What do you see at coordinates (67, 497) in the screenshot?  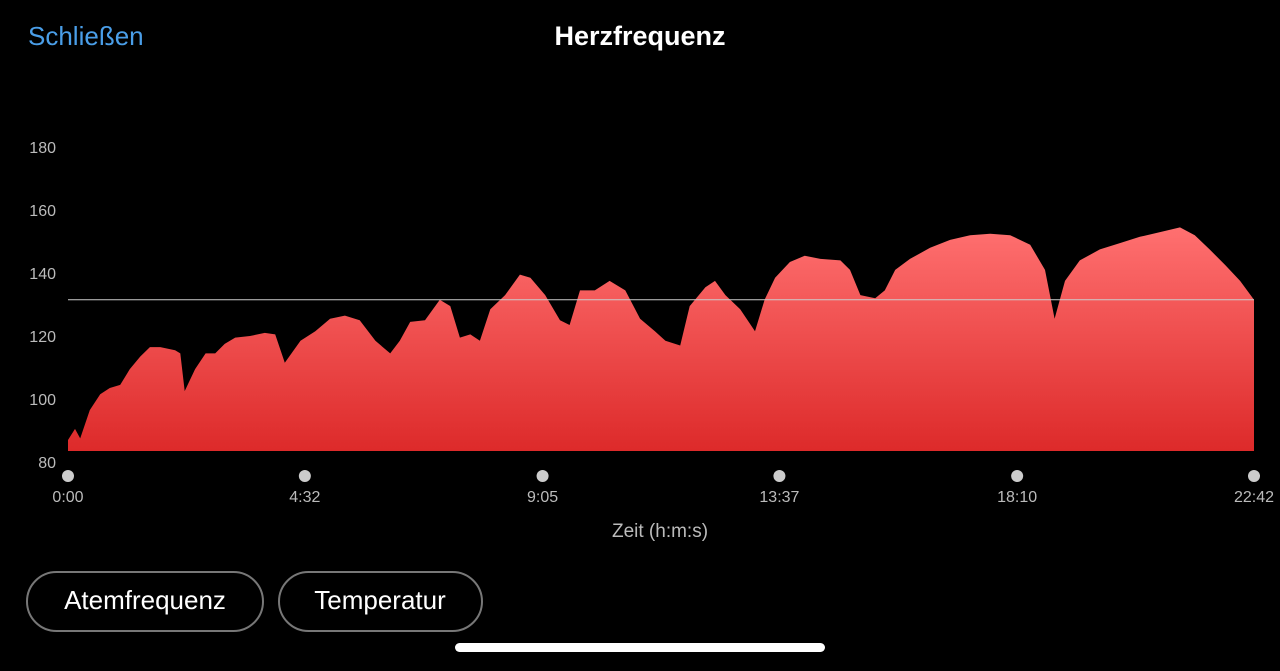 I see `x-tick-label: 0:00` at bounding box center [67, 497].